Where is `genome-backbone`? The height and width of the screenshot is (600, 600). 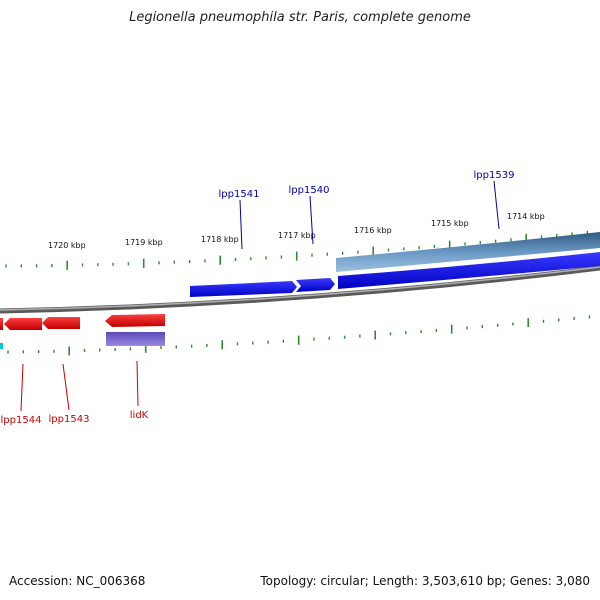 genome-backbone is located at coordinates (300, 289).